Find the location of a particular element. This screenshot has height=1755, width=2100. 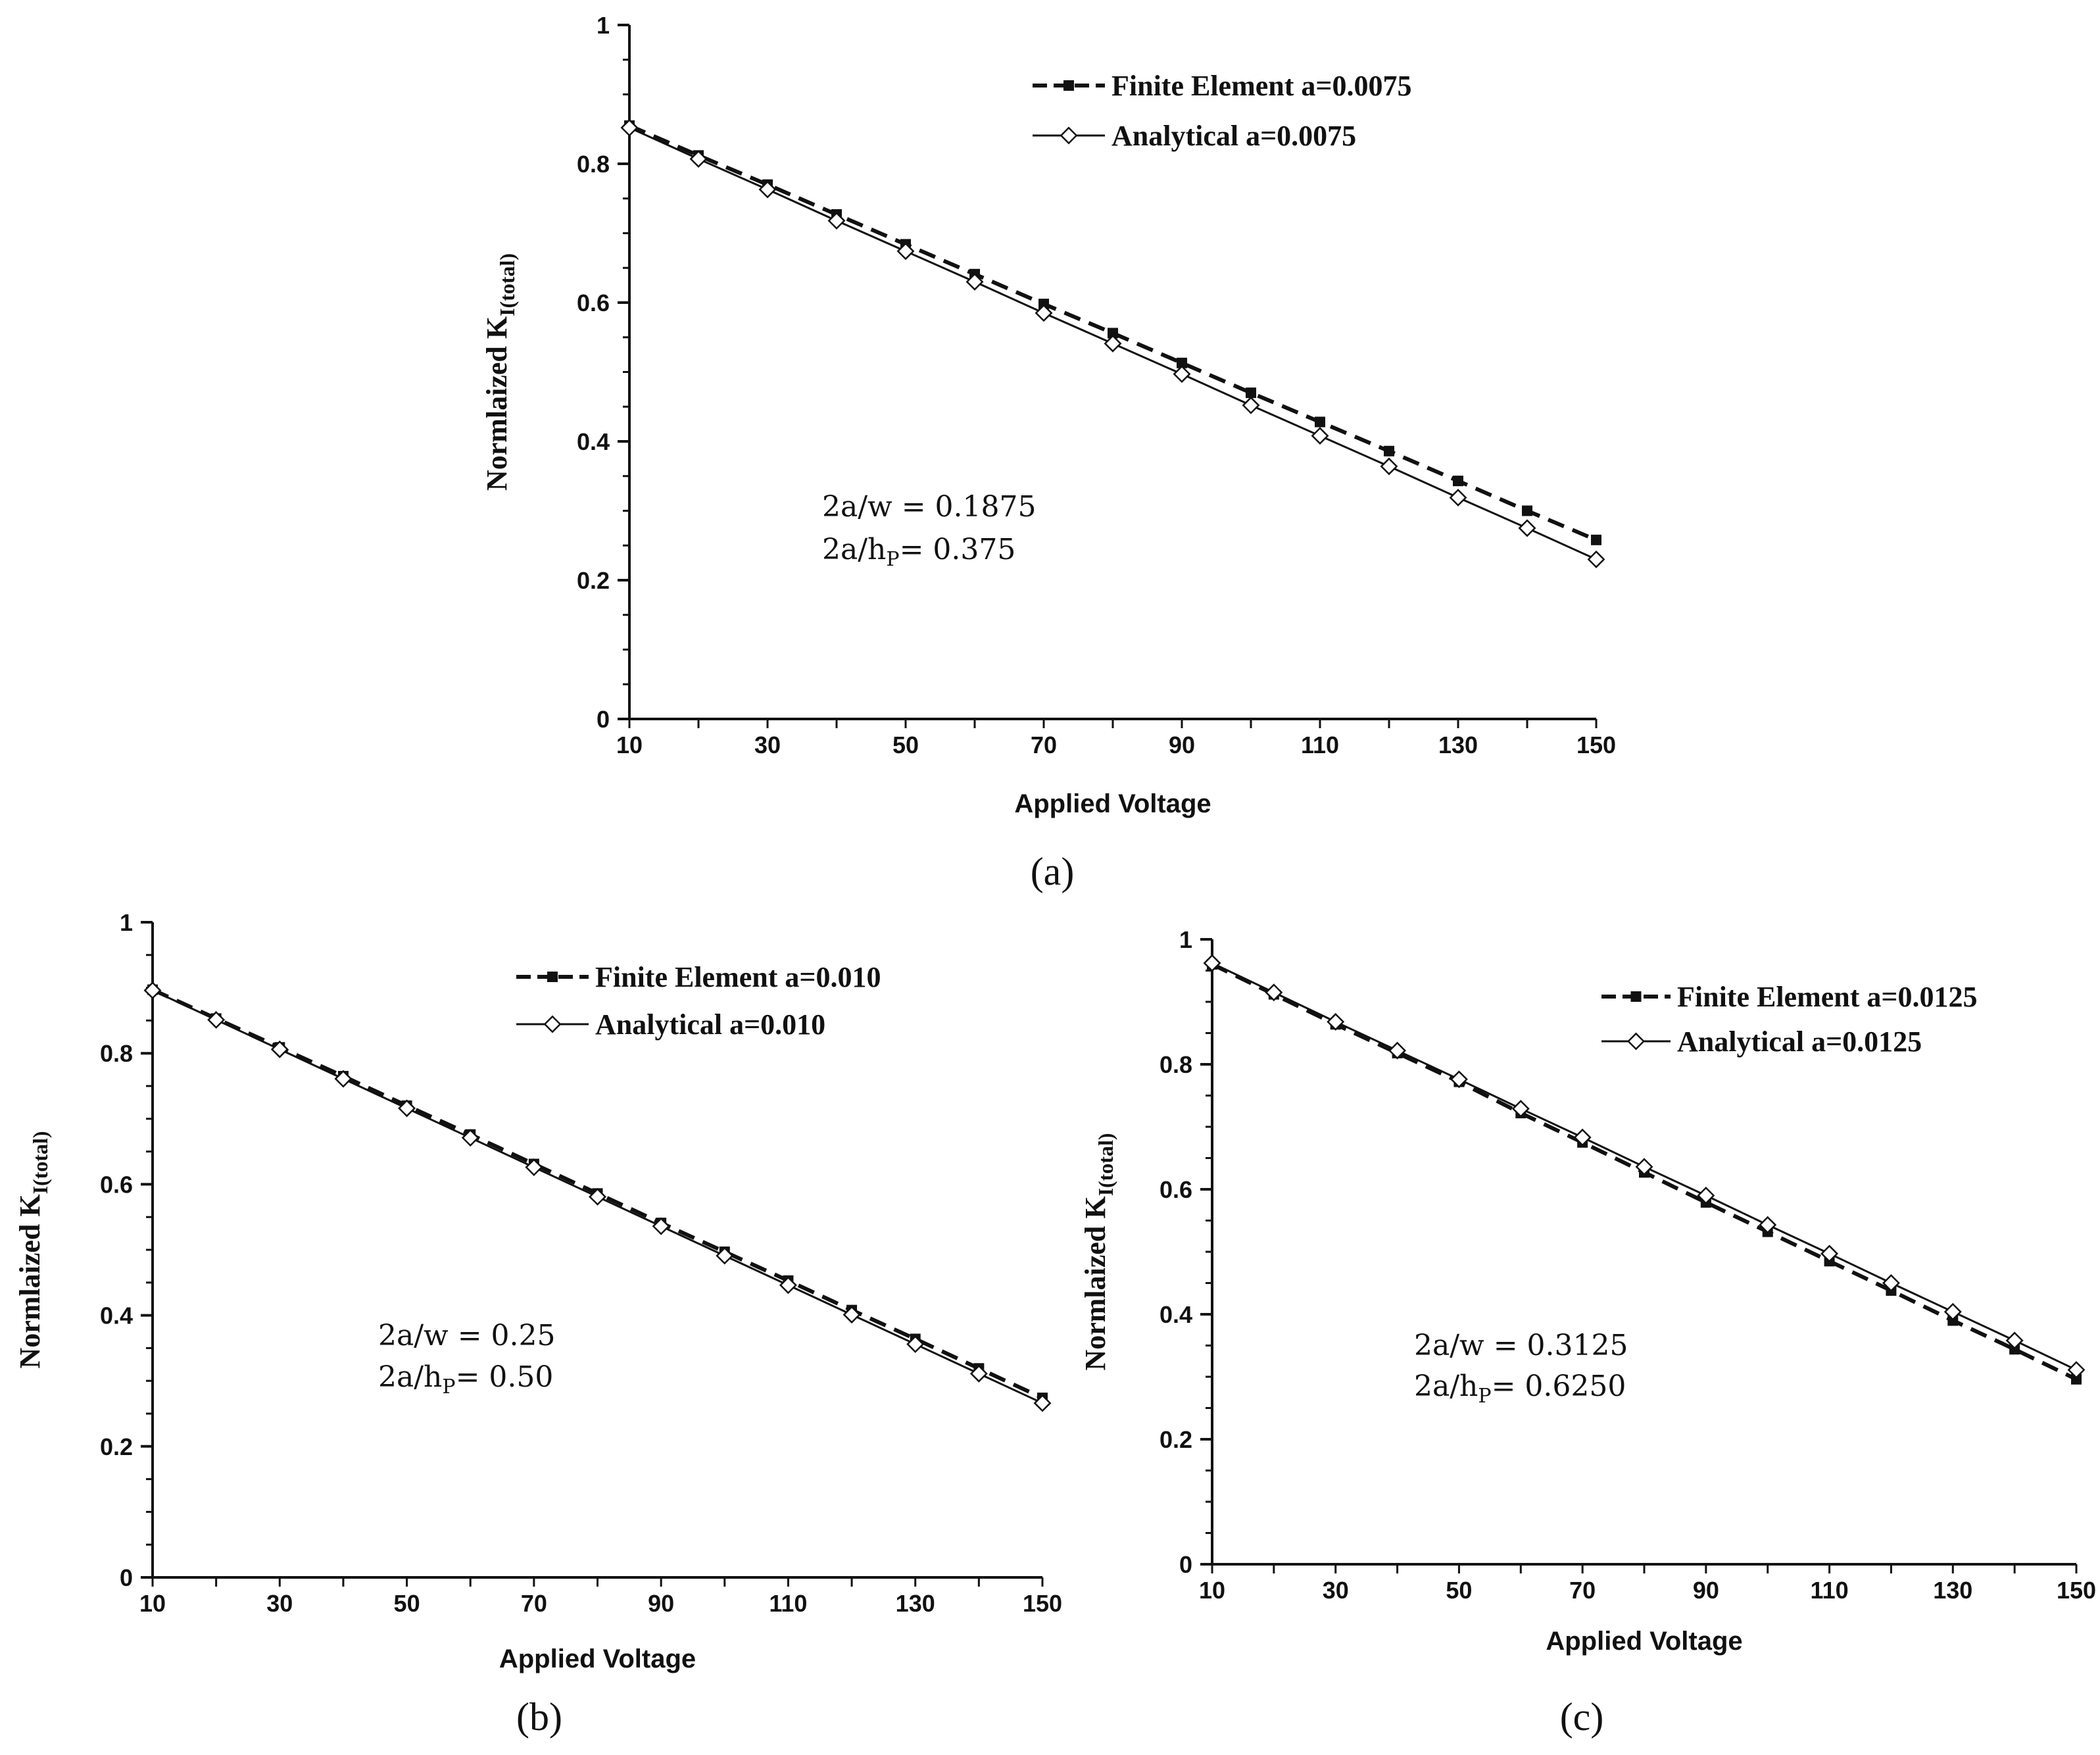

series-line-finite-element is located at coordinates (1113, 333).